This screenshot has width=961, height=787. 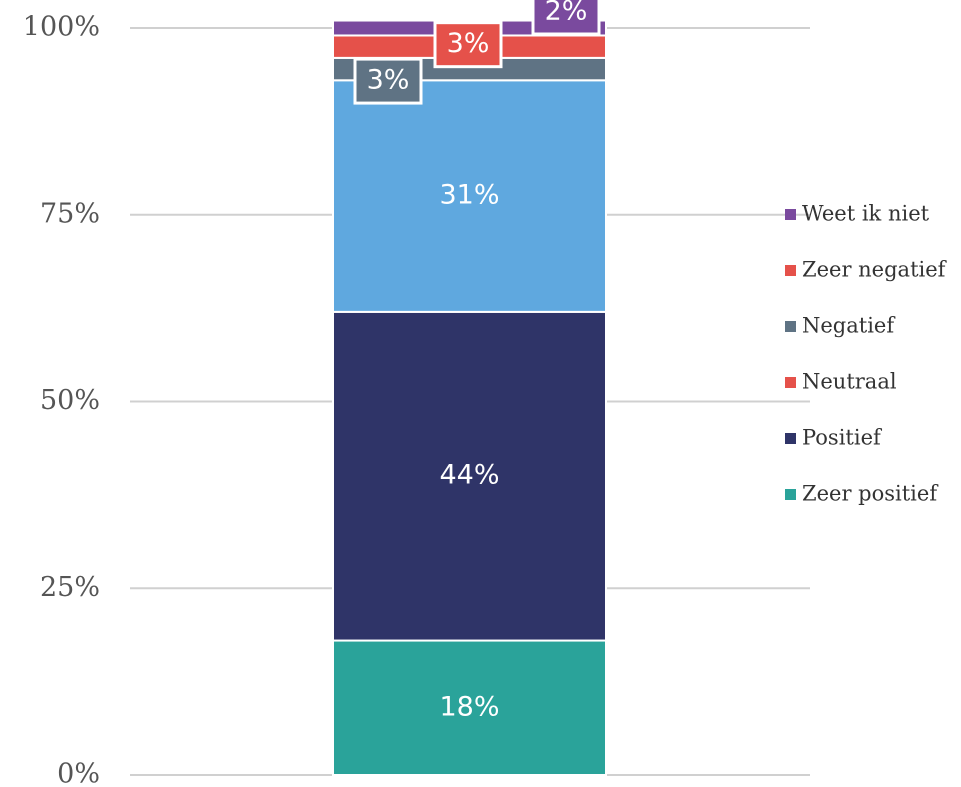 I want to click on value-label: 44%, so click(x=469, y=475).